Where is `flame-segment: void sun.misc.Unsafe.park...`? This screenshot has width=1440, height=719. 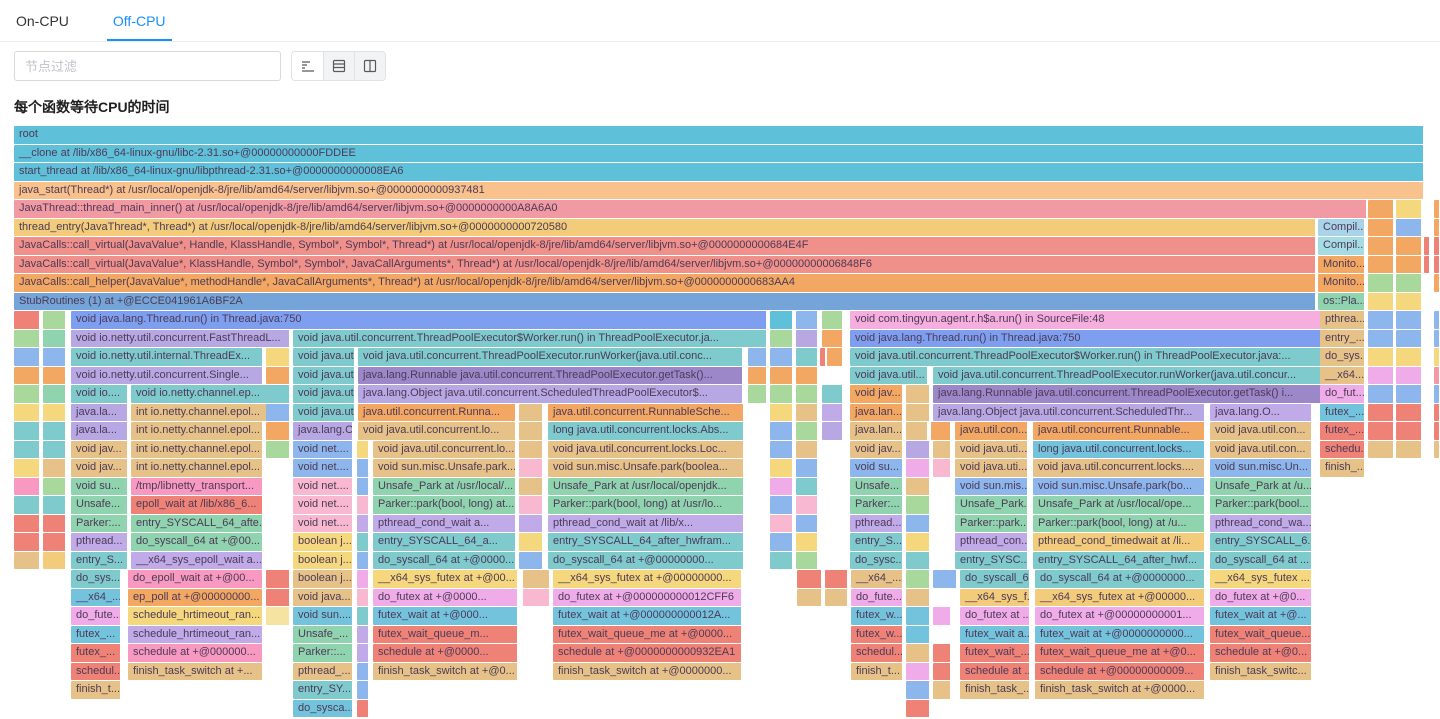
flame-segment: void sun.misc.Unsafe.park... is located at coordinates (444, 468).